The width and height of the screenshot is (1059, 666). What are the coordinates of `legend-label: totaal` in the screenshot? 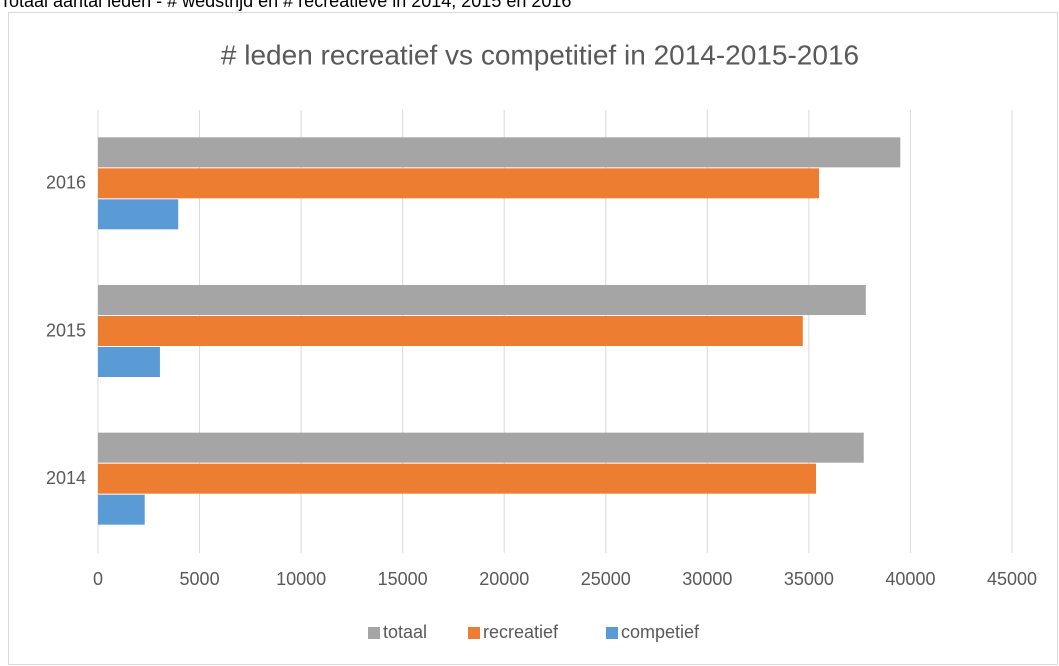 It's located at (405, 632).